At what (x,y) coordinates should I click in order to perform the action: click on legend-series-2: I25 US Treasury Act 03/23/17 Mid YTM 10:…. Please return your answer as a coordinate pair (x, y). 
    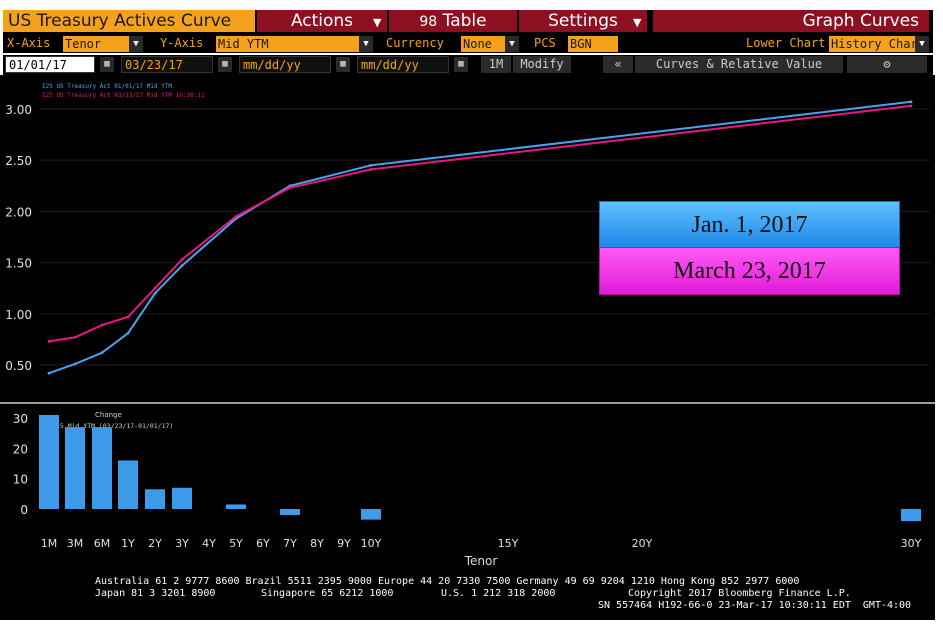
    Looking at the image, I should click on (123, 95).